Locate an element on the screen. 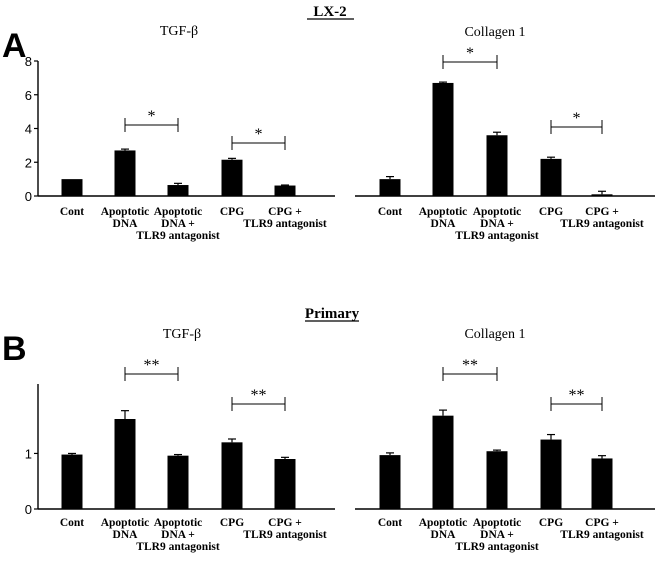 This screenshot has width=667, height=562. y-tick-label: 2 is located at coordinates (28, 162).